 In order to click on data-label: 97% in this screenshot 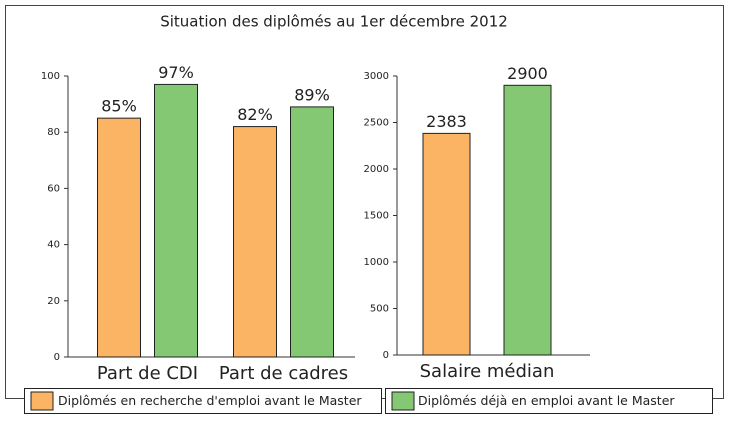, I will do `click(176, 72)`.